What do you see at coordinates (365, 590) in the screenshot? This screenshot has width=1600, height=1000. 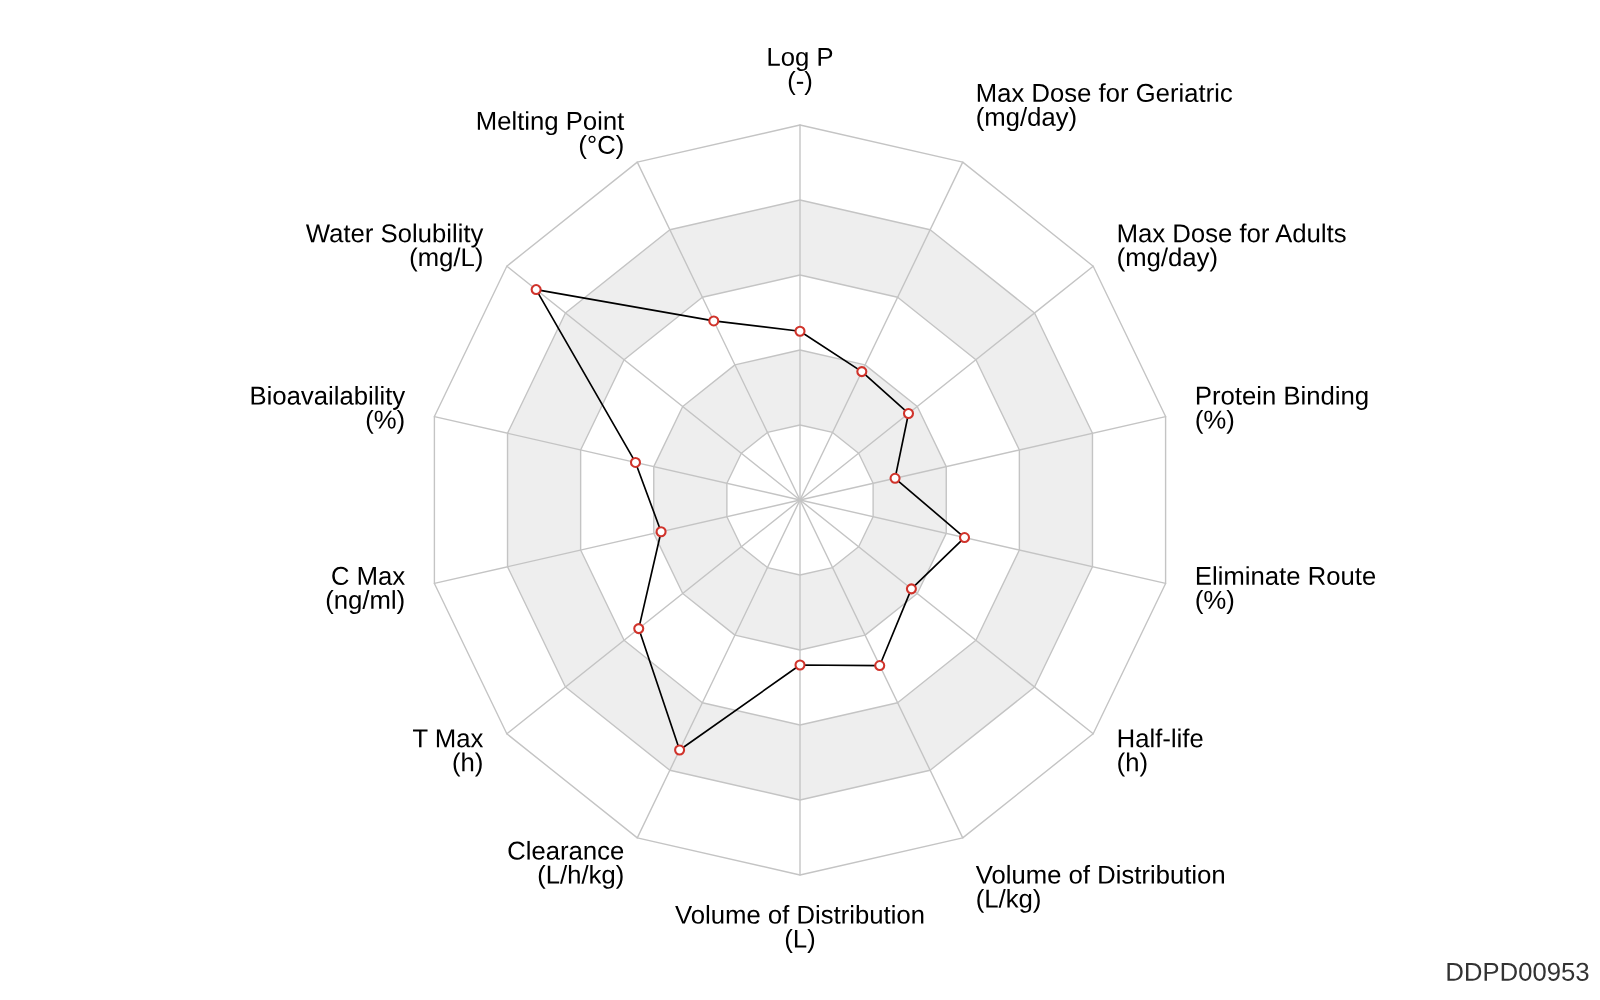 I see `spoke-label: C Max (ng/ml)` at bounding box center [365, 590].